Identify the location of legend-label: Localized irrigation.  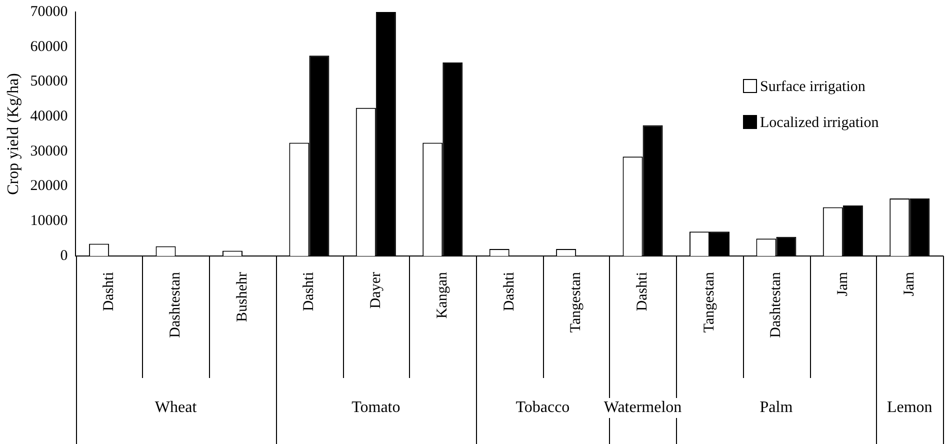
(820, 122).